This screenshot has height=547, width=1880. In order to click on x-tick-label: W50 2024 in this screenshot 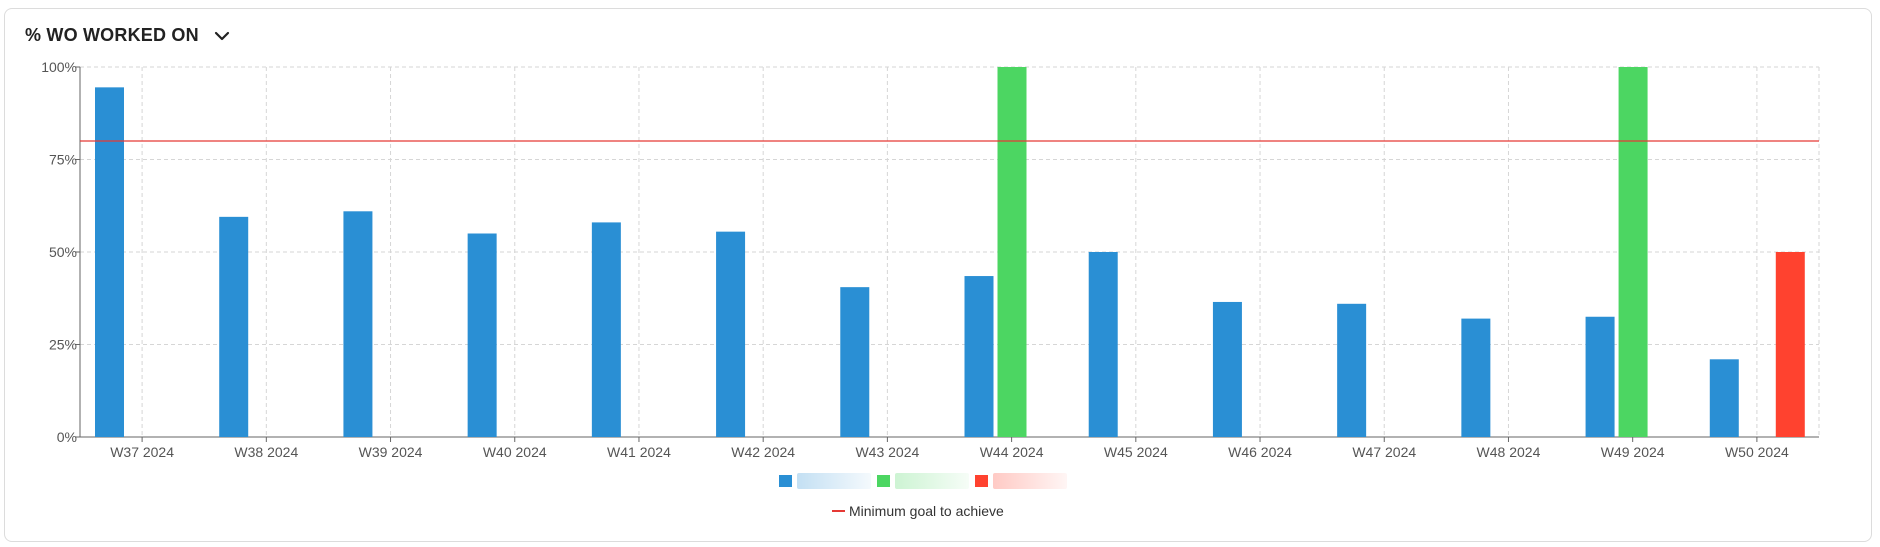, I will do `click(1757, 452)`.